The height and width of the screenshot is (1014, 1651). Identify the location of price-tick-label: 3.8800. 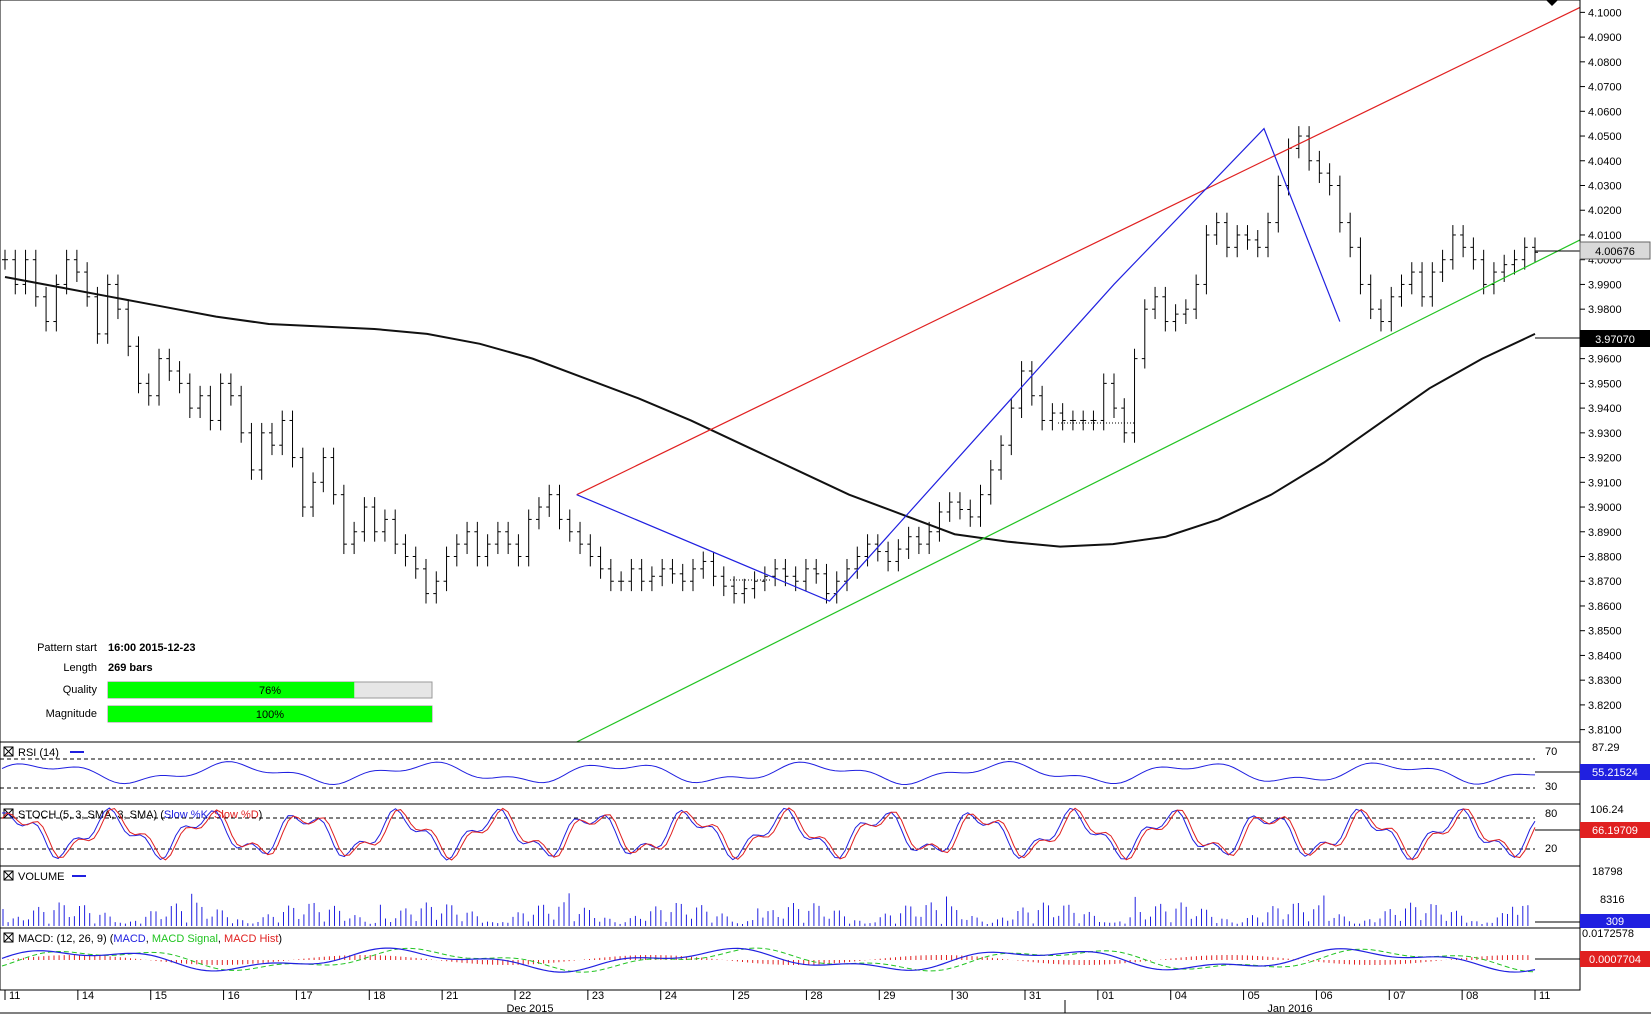
(1605, 558).